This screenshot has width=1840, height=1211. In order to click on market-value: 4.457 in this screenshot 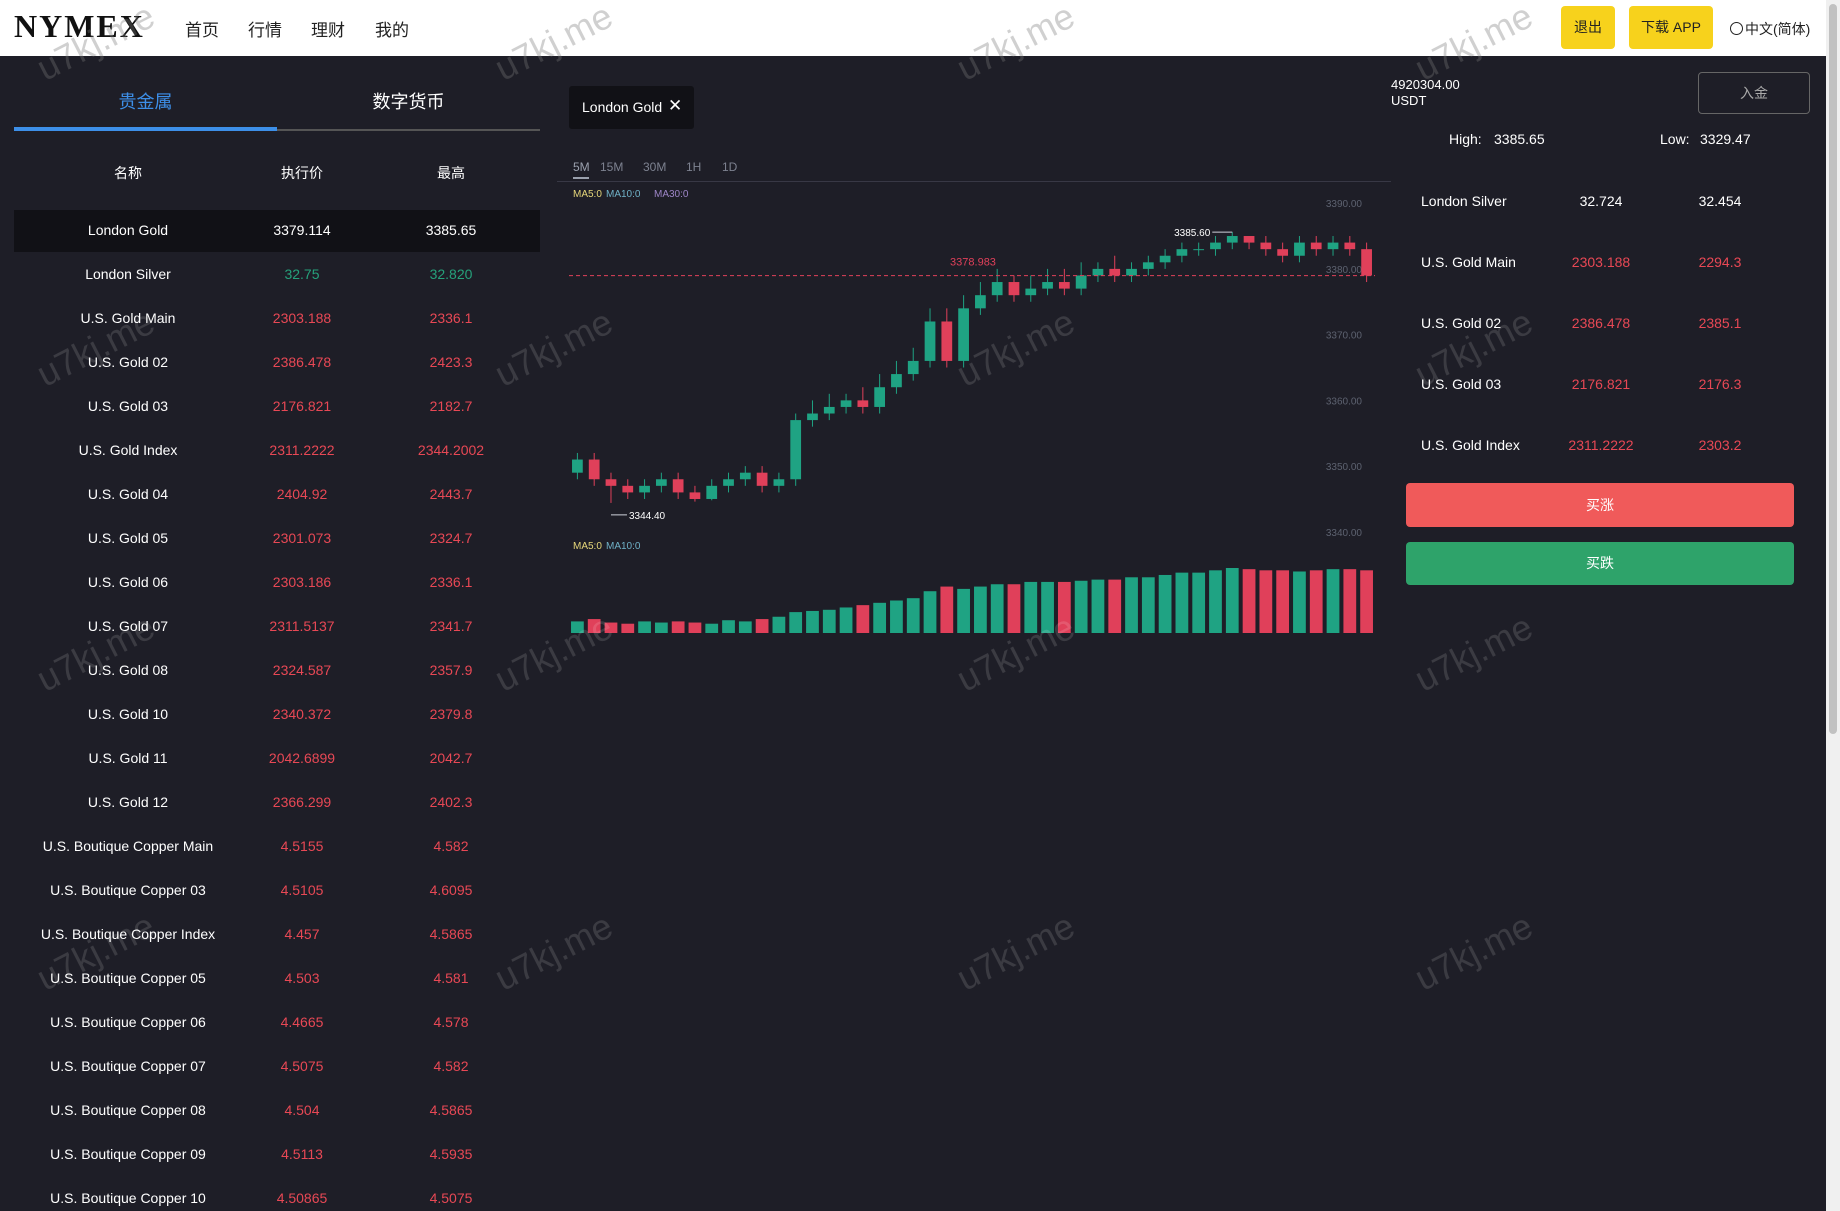, I will do `click(302, 934)`.